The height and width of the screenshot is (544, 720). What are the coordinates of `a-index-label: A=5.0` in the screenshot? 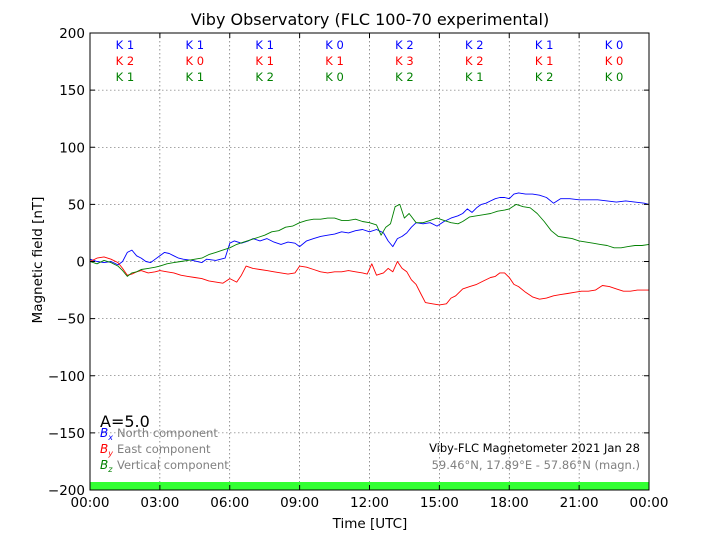 It's located at (125, 421).